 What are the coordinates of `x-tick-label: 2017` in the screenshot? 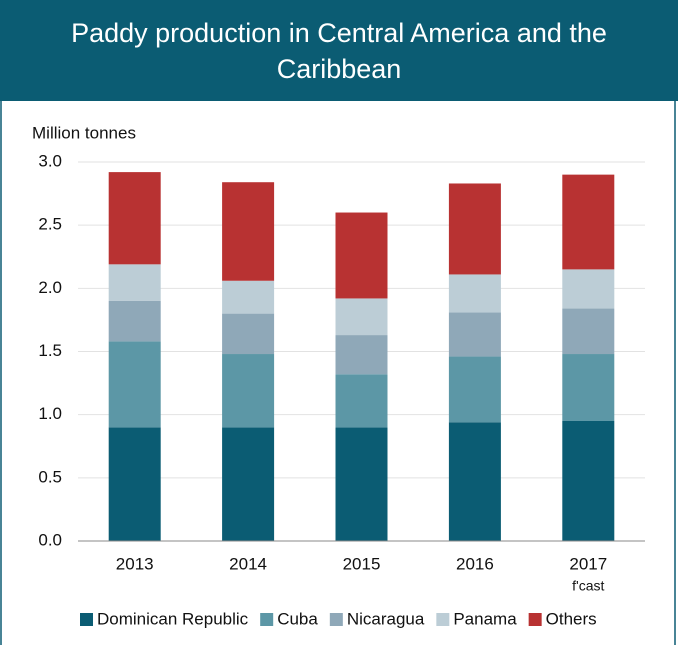 It's located at (588, 563).